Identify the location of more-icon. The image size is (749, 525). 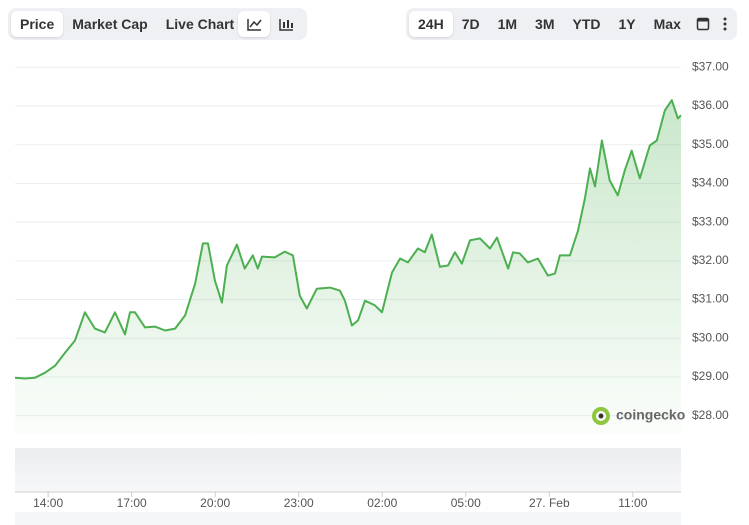
(725, 24).